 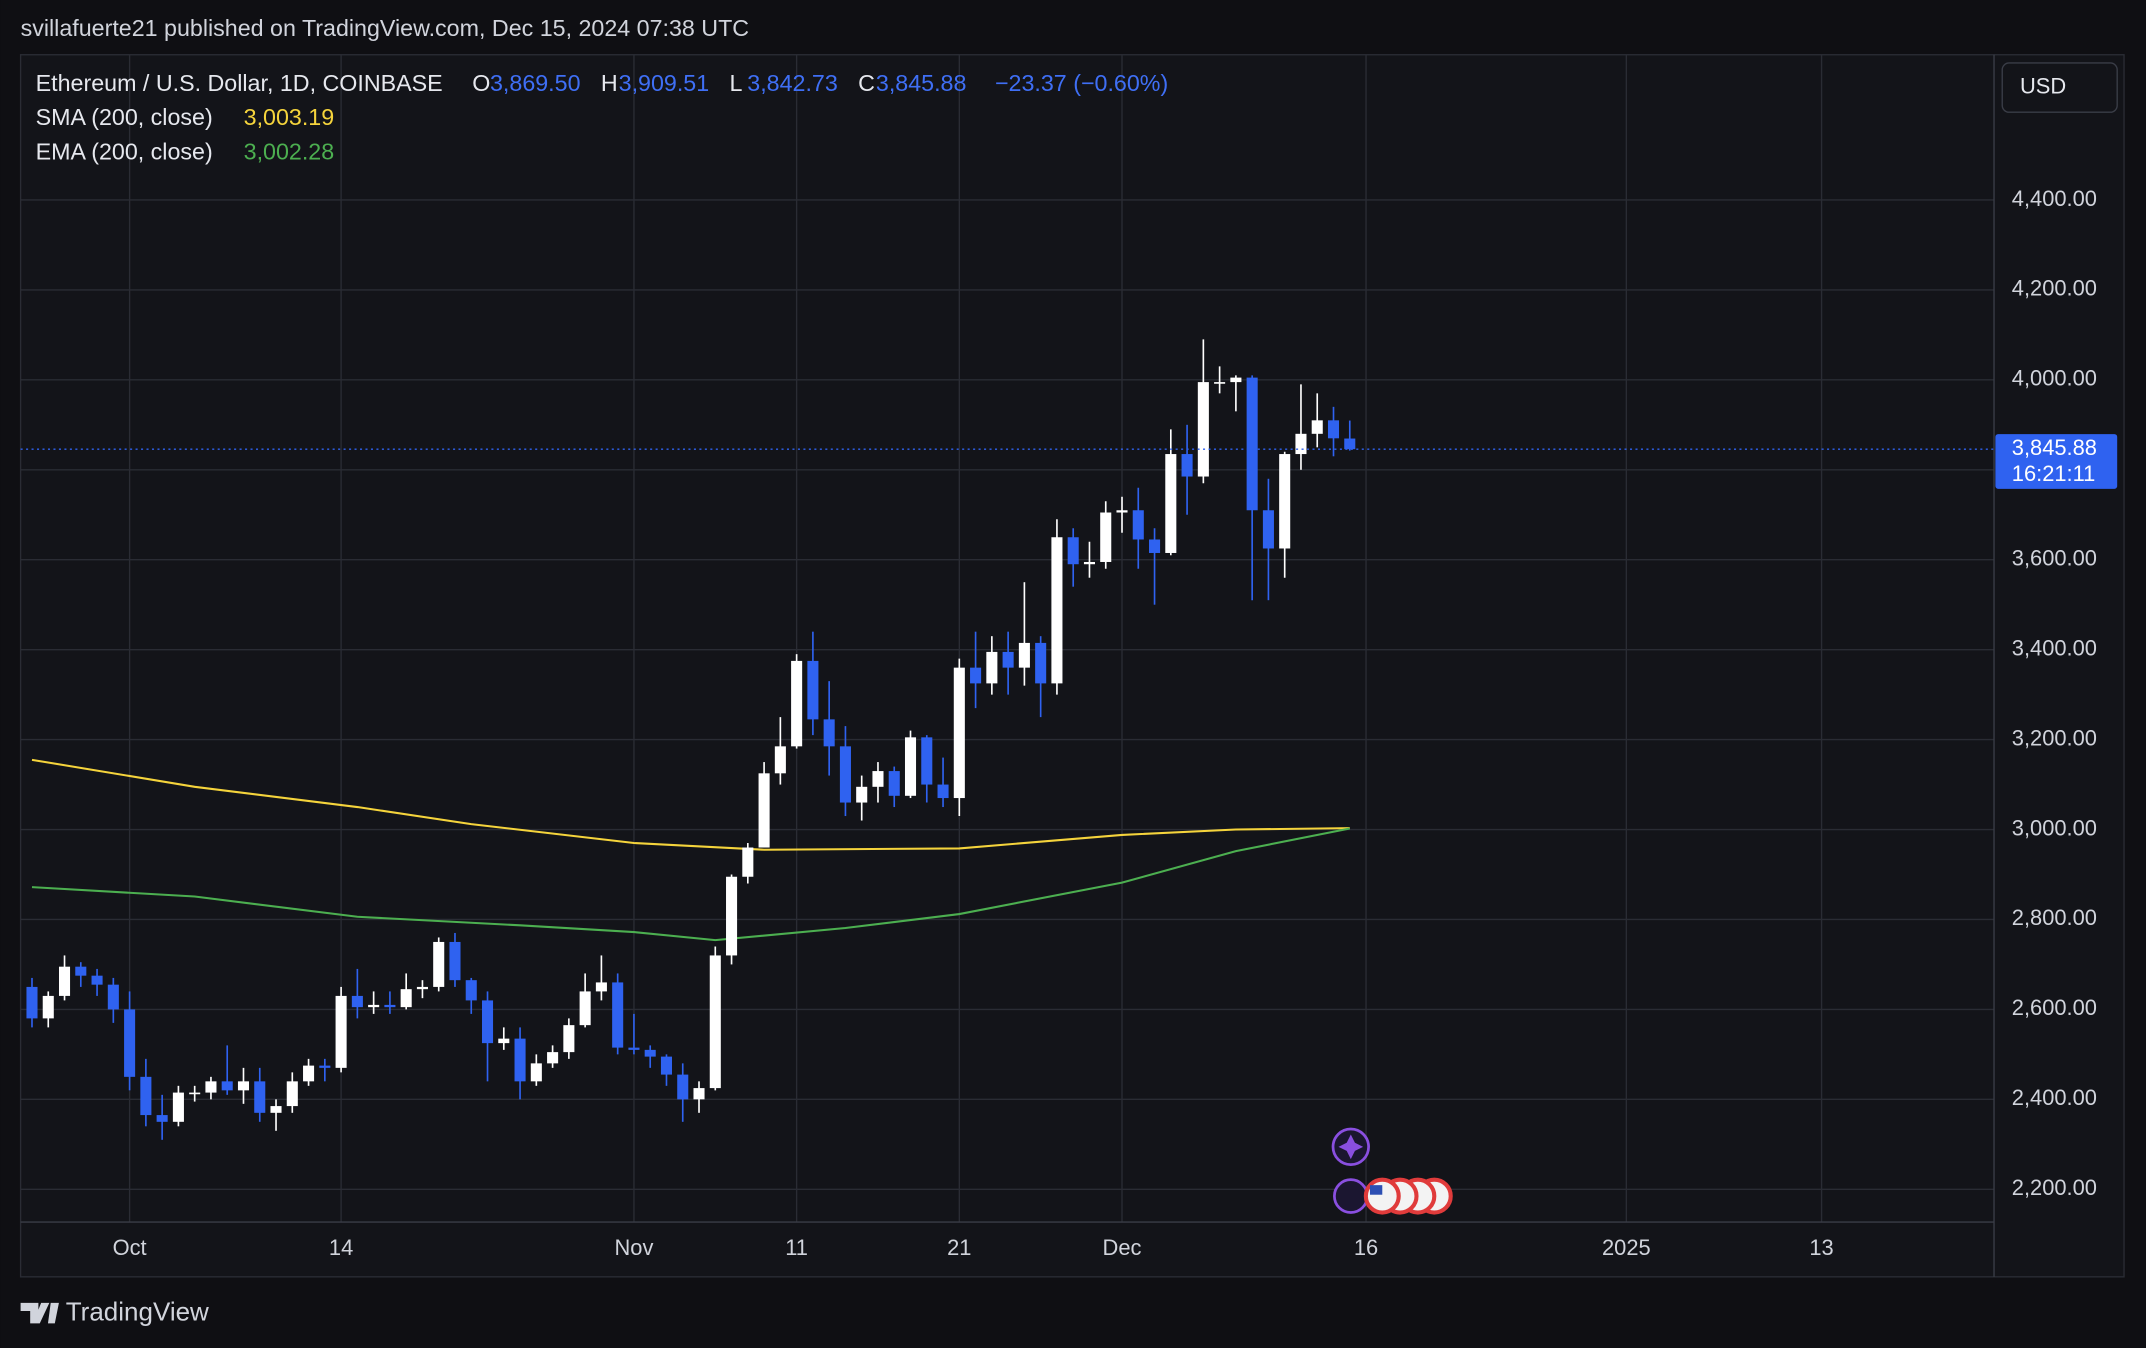 I want to click on indicator-name: SMA (200, close), so click(x=124, y=117).